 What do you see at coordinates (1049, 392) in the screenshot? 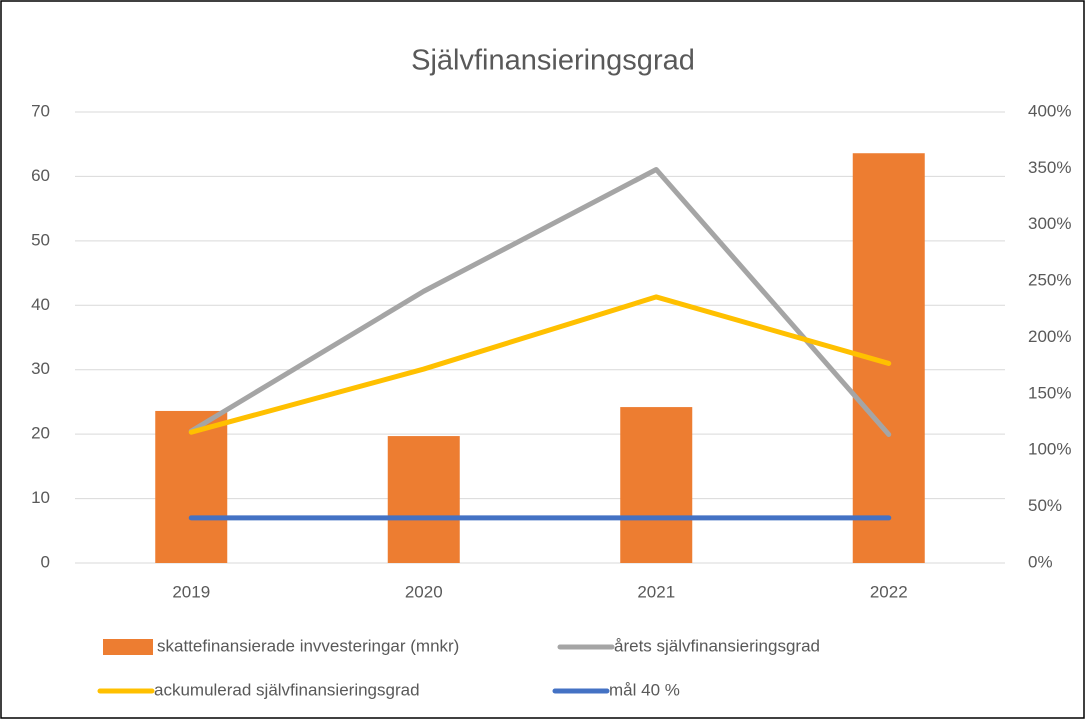
I see `y2-tick-label: 150%` at bounding box center [1049, 392].